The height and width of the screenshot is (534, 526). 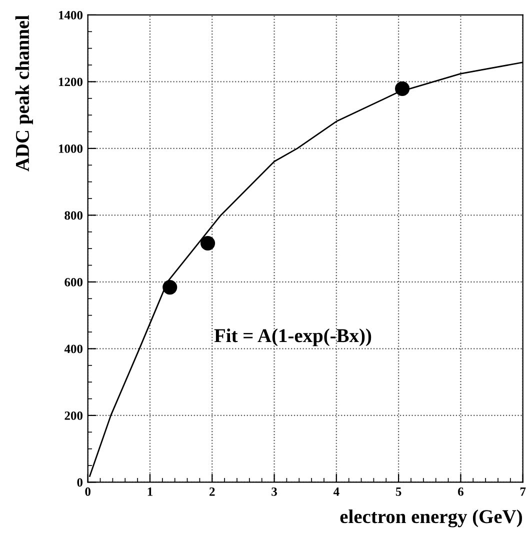 I want to click on x-tick-label: 4, so click(x=336, y=492).